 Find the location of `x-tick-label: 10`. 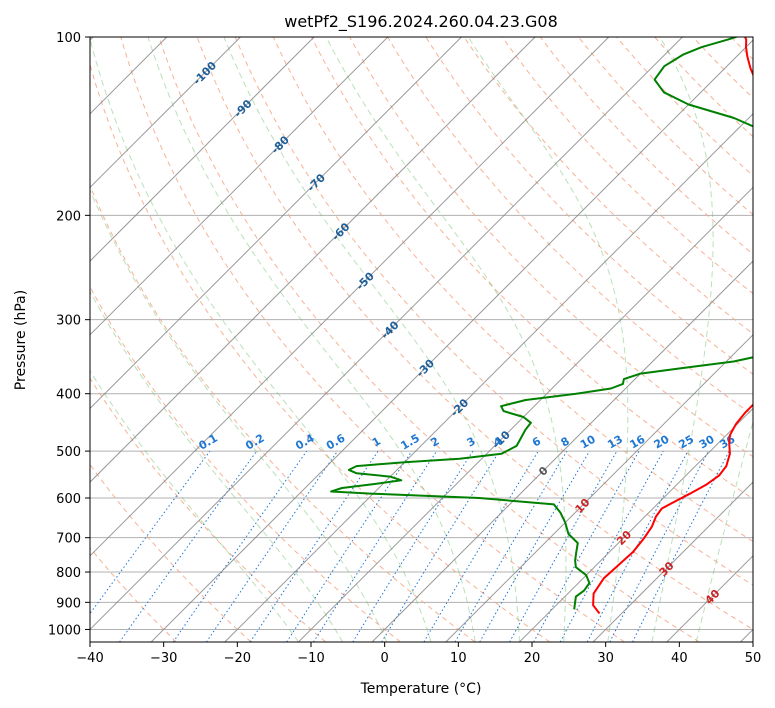

x-tick-label: 10 is located at coordinates (458, 658).